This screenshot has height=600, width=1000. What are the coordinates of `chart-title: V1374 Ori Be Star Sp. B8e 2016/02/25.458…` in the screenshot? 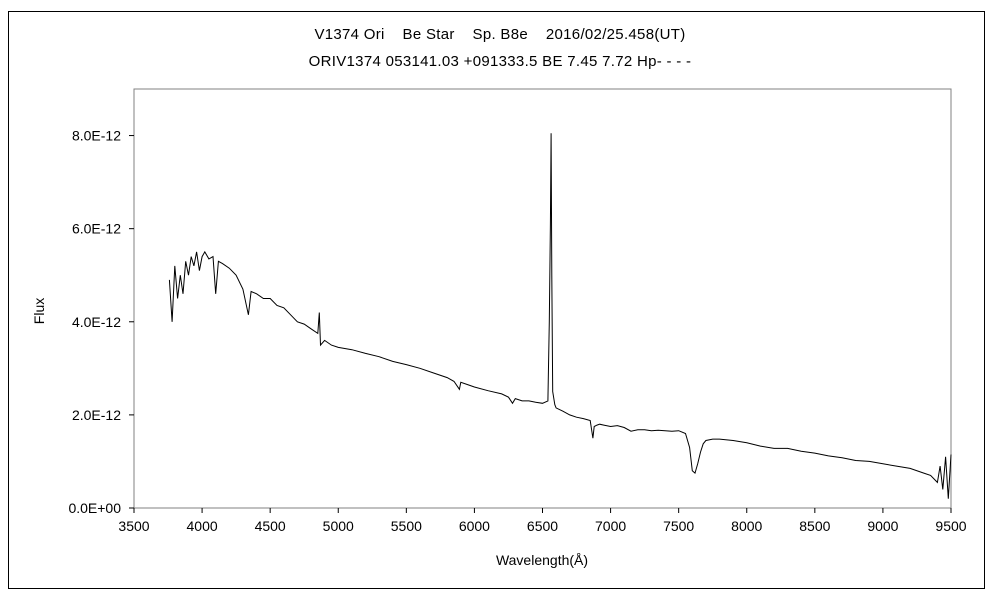 It's located at (500, 34).